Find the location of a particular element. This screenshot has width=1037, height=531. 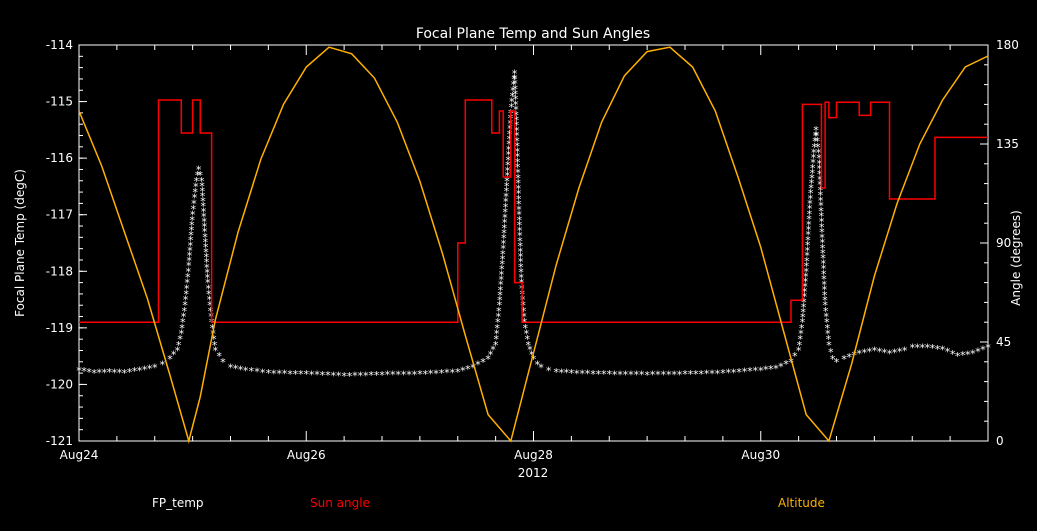

x-tick-label: Aug30 is located at coordinates (760, 455).